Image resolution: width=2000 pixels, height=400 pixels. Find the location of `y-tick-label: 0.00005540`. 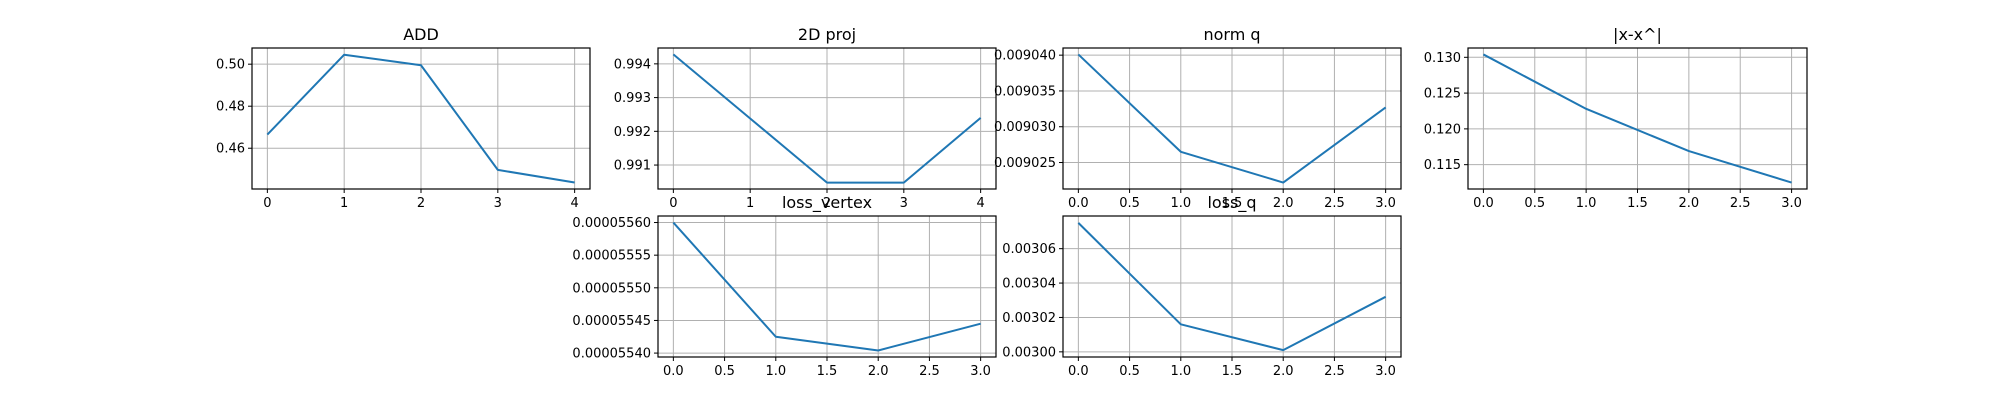

y-tick-label: 0.00005540 is located at coordinates (611, 354).